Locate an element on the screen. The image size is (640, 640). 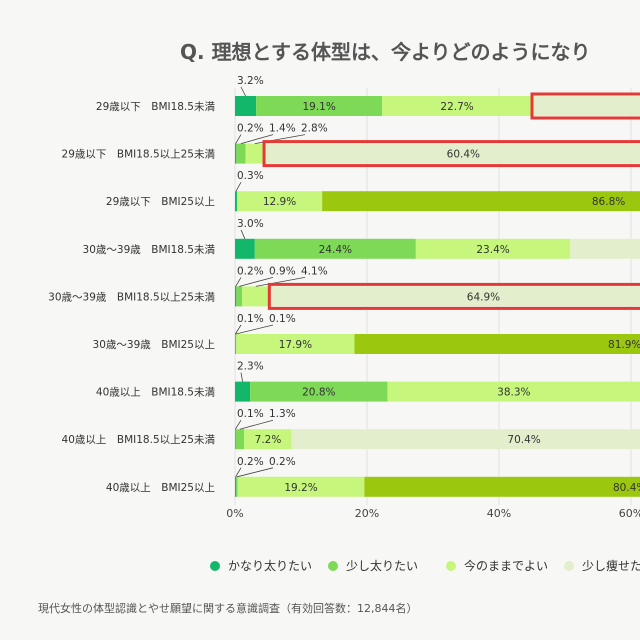
segment-label: 12.9% is located at coordinates (279, 202).